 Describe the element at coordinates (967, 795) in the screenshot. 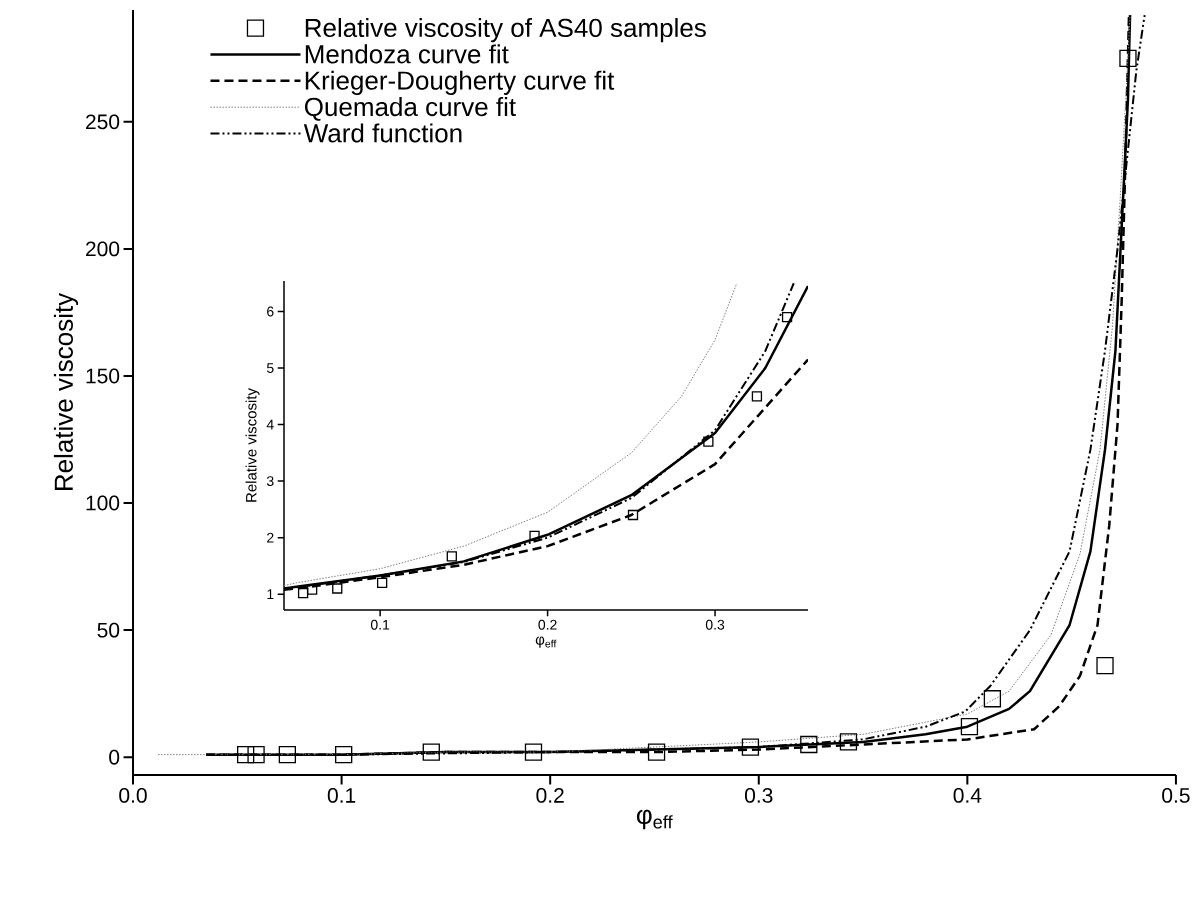

I see `x-tick-label: 0.4` at that location.